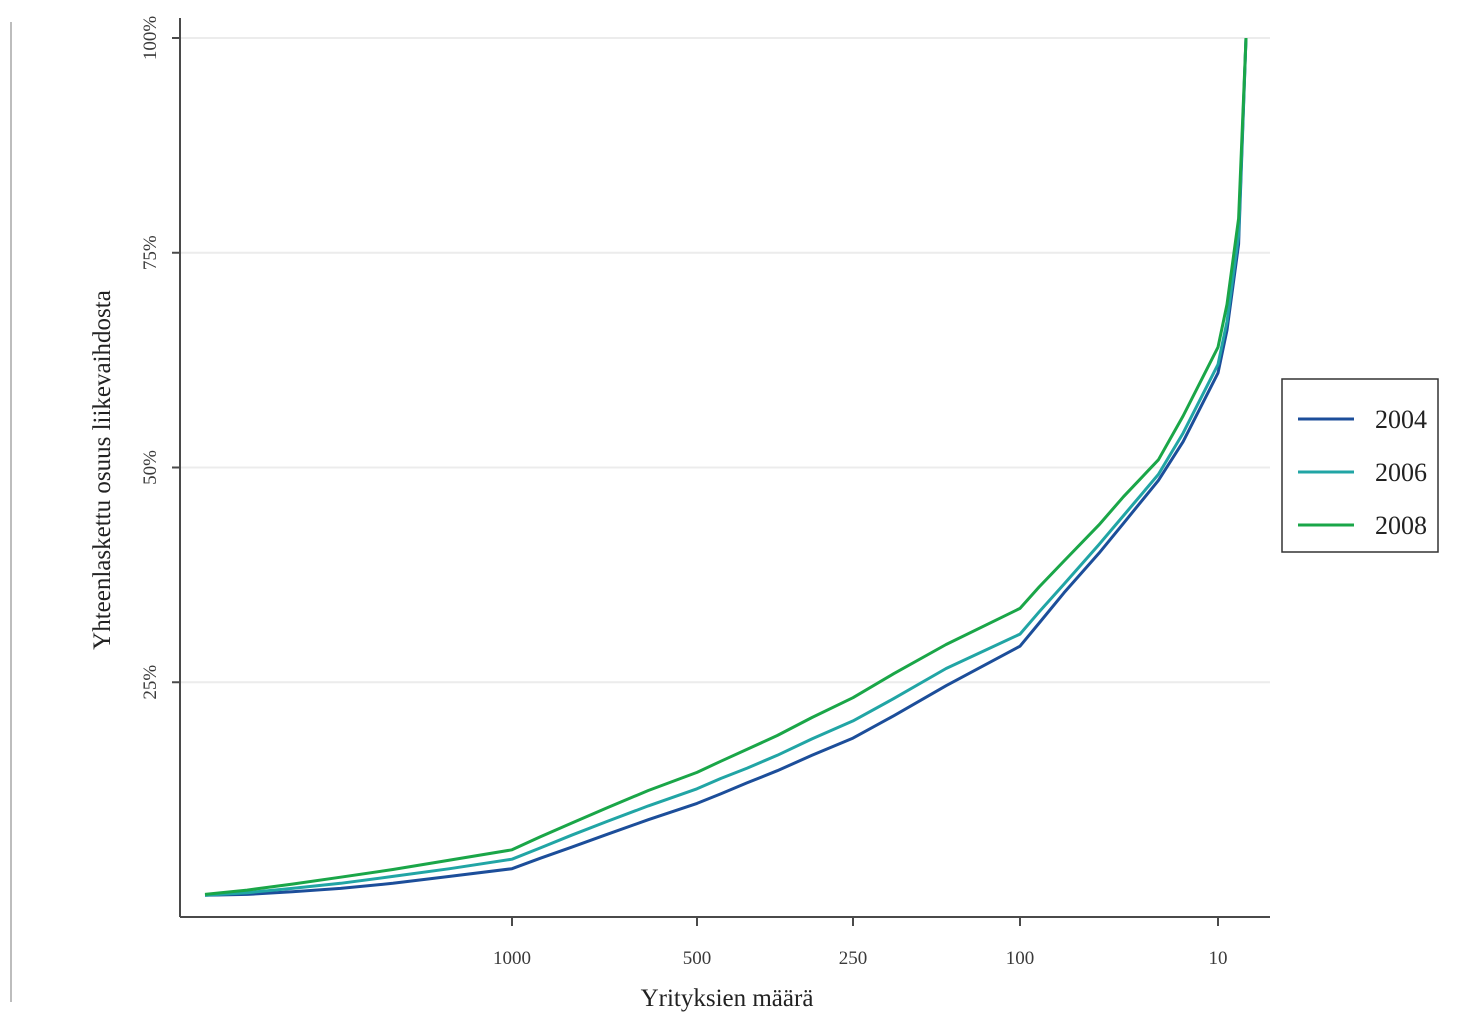  What do you see at coordinates (1020, 958) in the screenshot?
I see `x-tick-label: 100` at bounding box center [1020, 958].